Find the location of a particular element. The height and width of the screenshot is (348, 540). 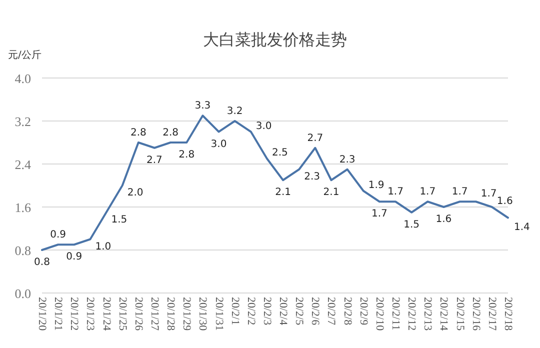

x-tick-label: 20/2/10 is located at coordinates (379, 314).